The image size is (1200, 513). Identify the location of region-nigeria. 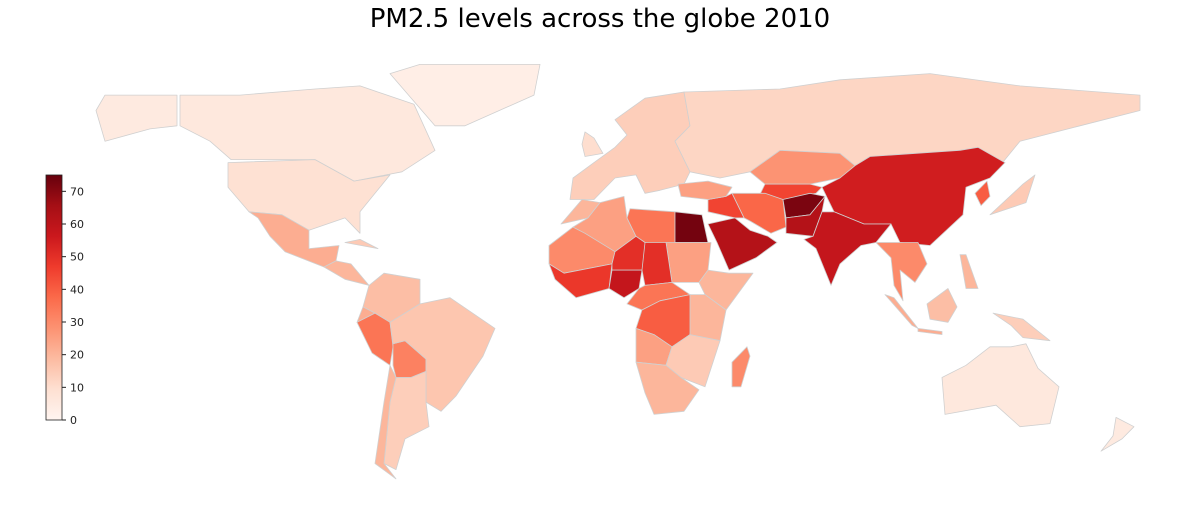
(625, 284).